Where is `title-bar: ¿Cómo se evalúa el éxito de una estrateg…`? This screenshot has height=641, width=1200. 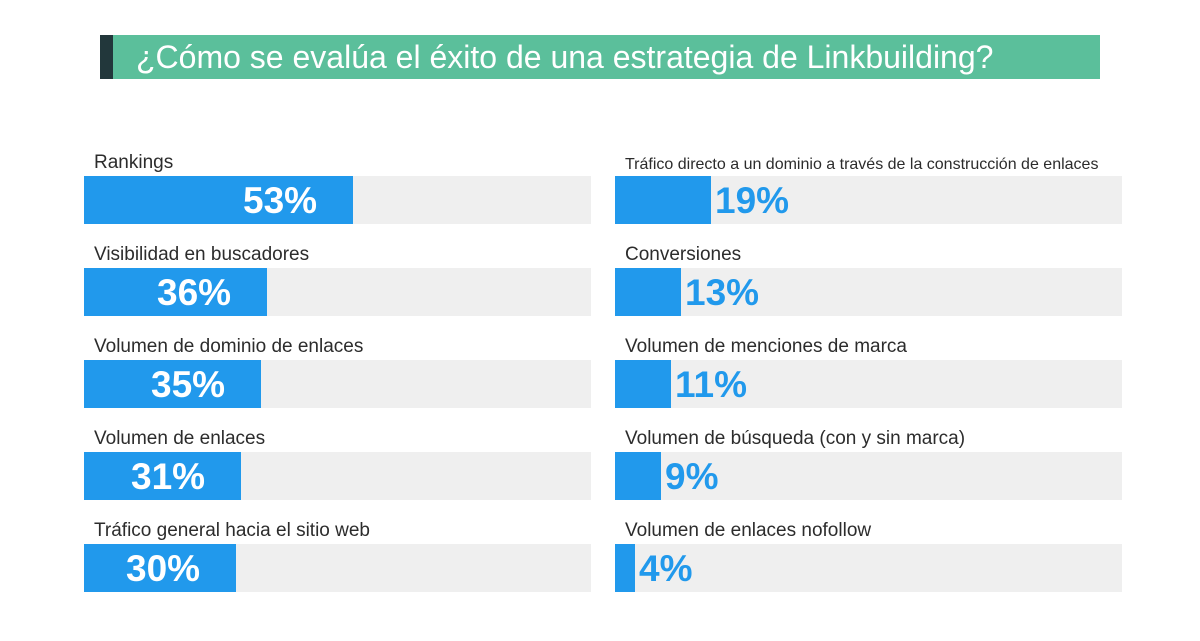
title-bar: ¿Cómo se evalúa el éxito de una estrateg… is located at coordinates (606, 57).